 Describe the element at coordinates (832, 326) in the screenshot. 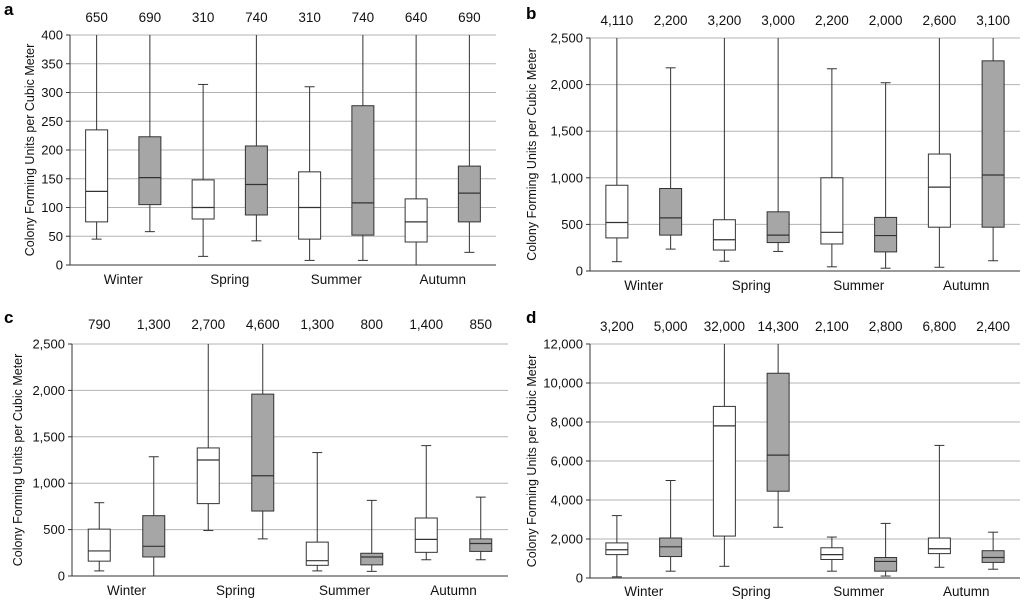

I see `max-value-label: 2,100` at that location.